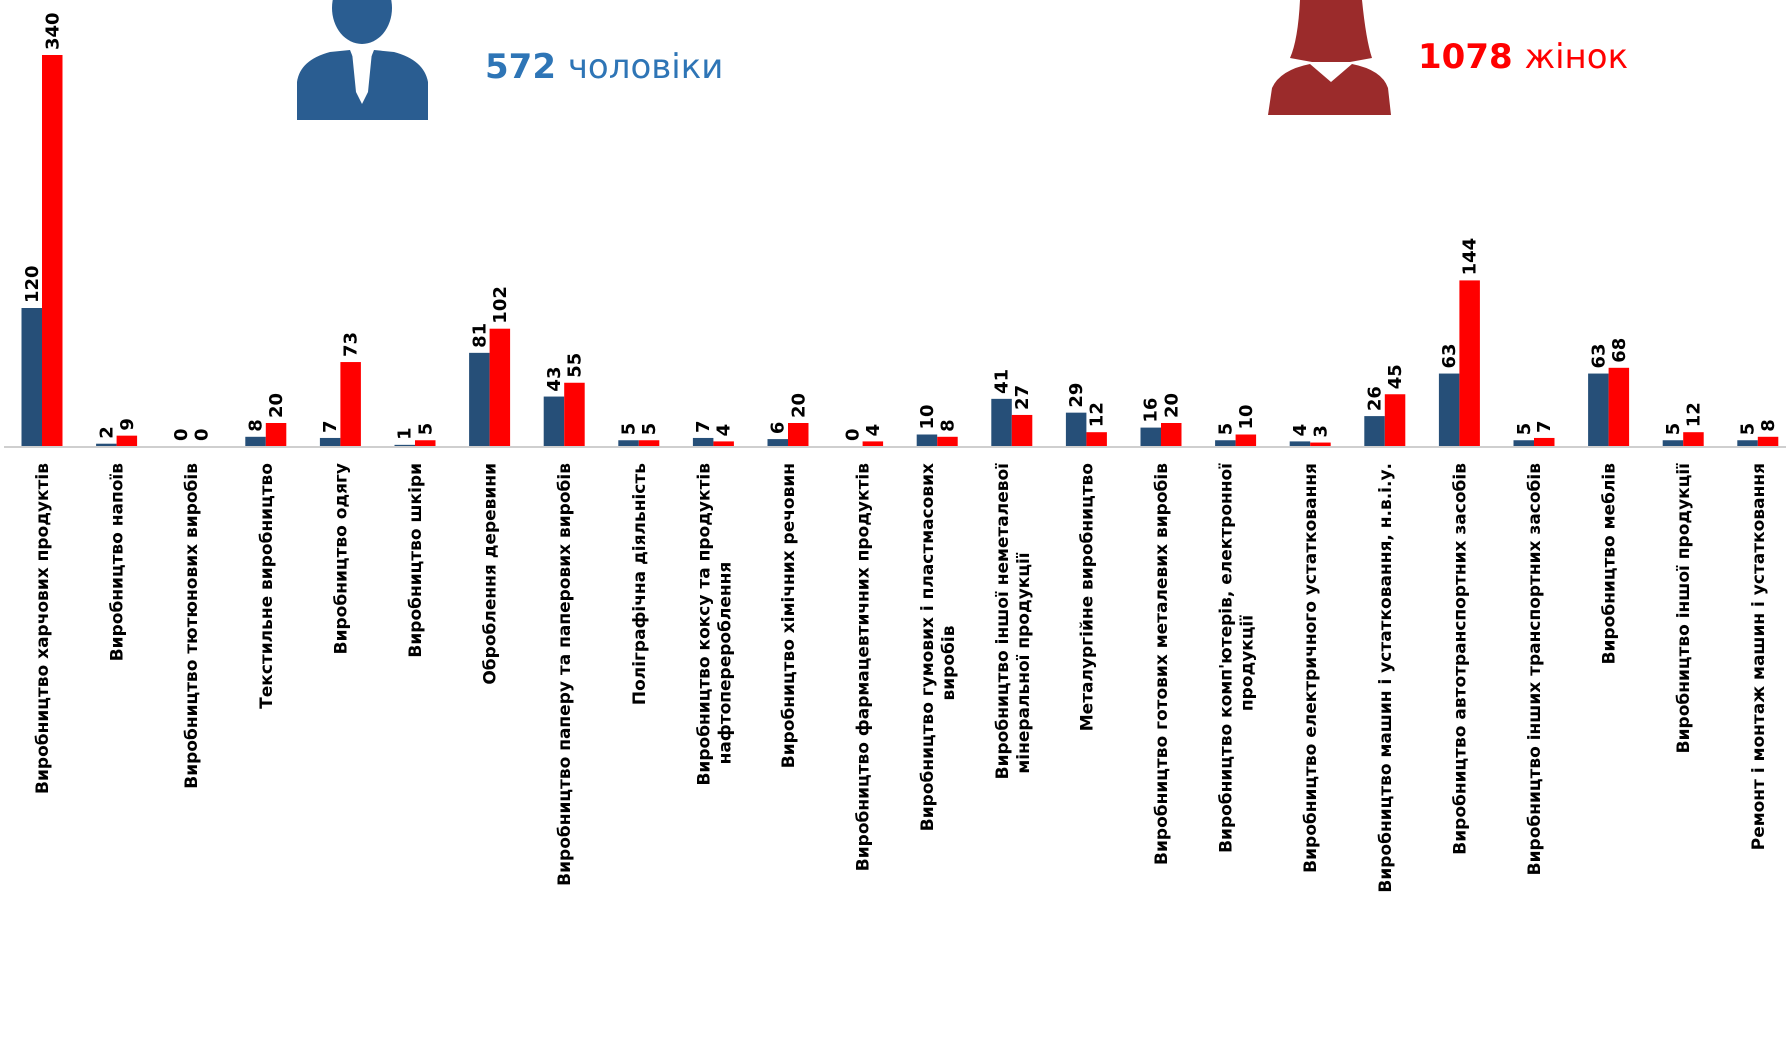 The height and width of the screenshot is (1053, 1791). I want to click on woman-icon, so click(1329, 57).